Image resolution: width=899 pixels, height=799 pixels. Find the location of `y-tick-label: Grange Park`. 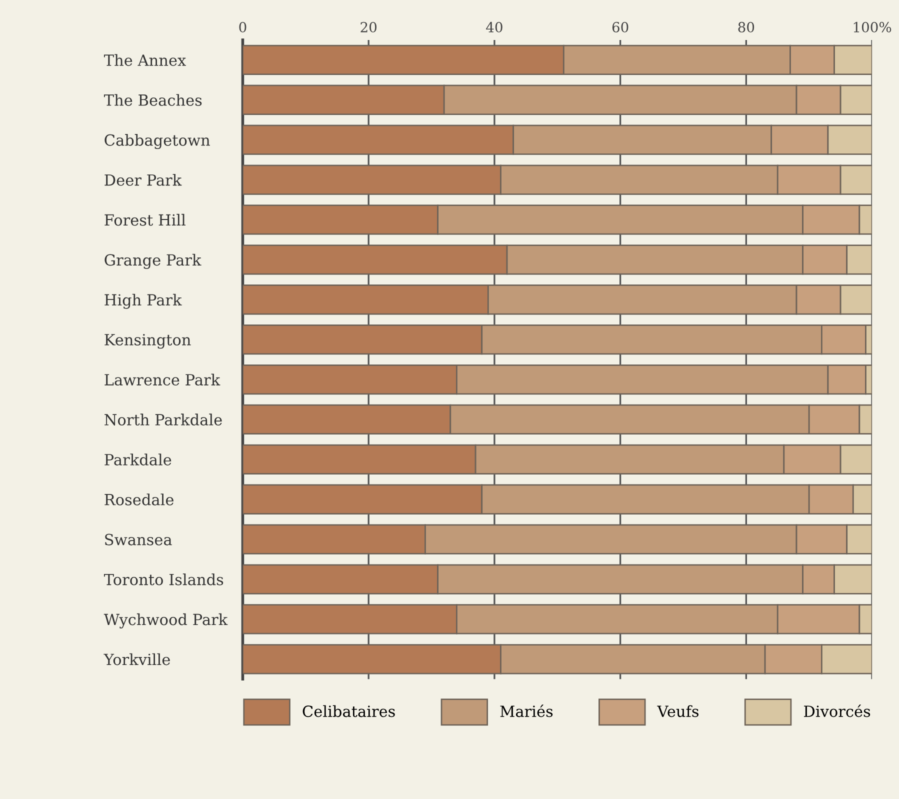

y-tick-label: Grange Park is located at coordinates (153, 261).